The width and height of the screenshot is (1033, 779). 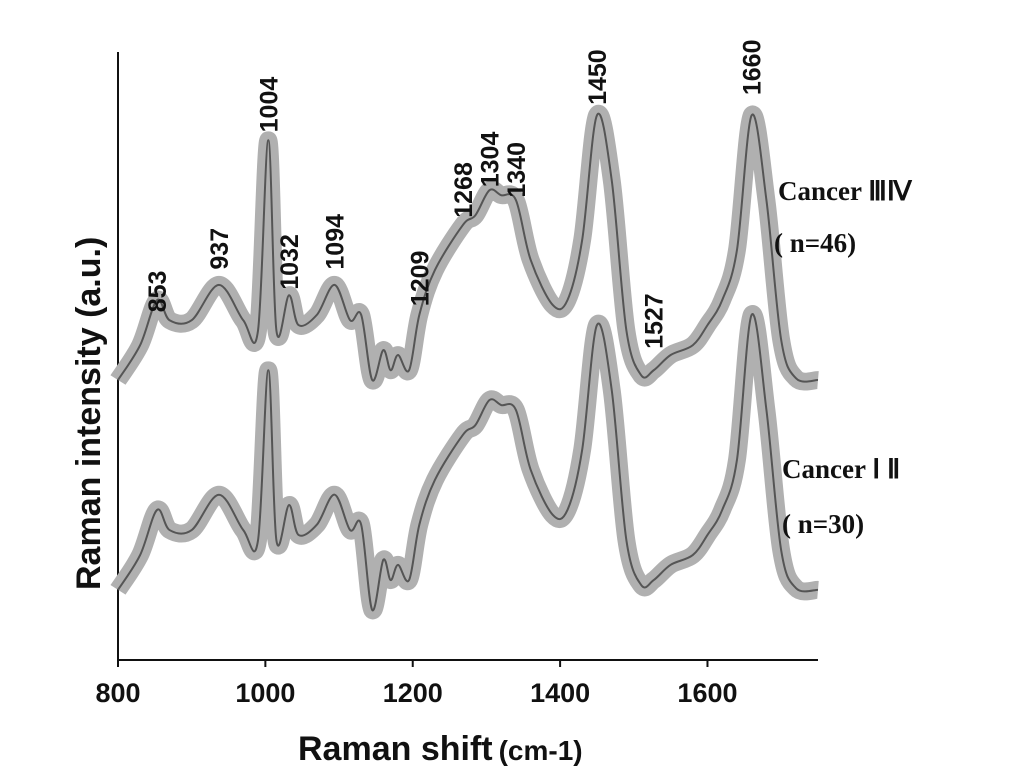 What do you see at coordinates (541, 750) in the screenshot?
I see `x-axis-label-unit: (cm-1)` at bounding box center [541, 750].